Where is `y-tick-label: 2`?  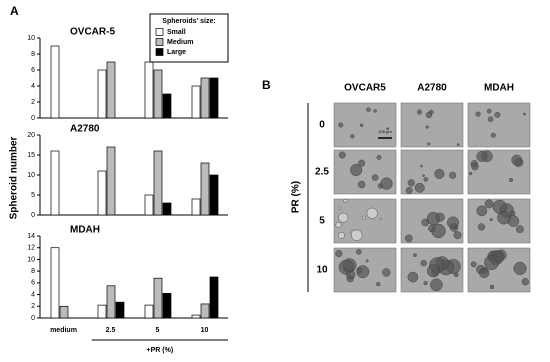
y-tick-label: 2 is located at coordinates (33, 306).